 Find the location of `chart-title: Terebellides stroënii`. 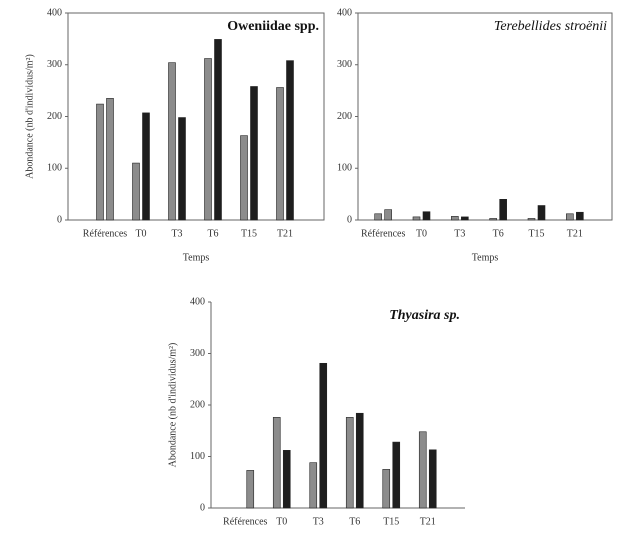

chart-title: Terebellides stroënii is located at coordinates (550, 26).